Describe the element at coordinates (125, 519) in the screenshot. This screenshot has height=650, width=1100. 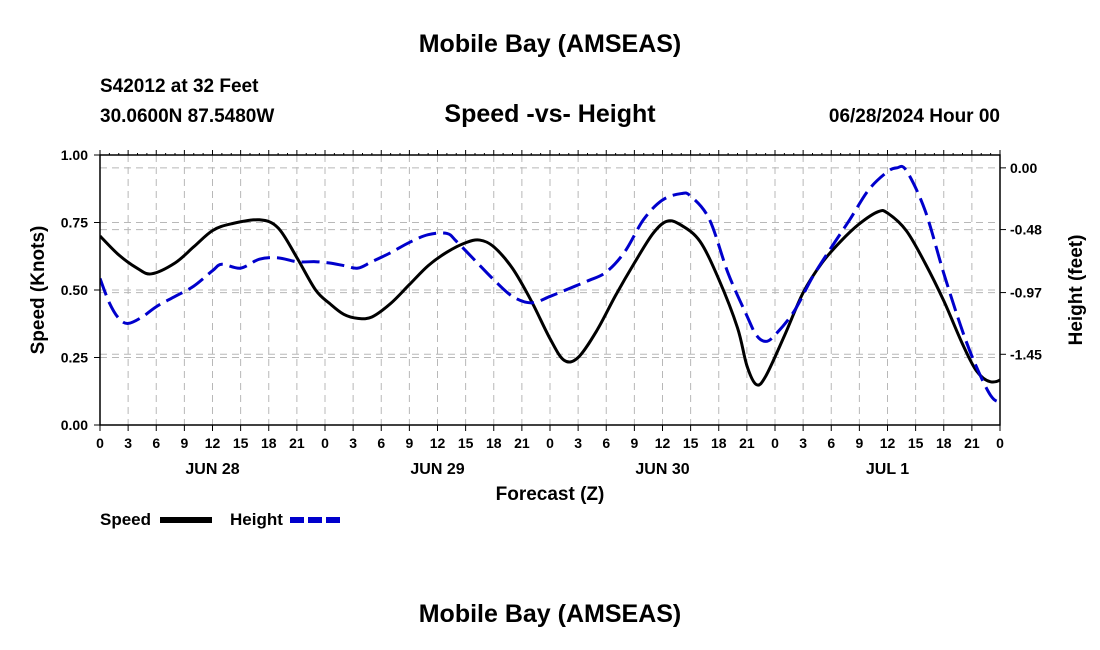
I see `legend-speed-label: Speed` at that location.